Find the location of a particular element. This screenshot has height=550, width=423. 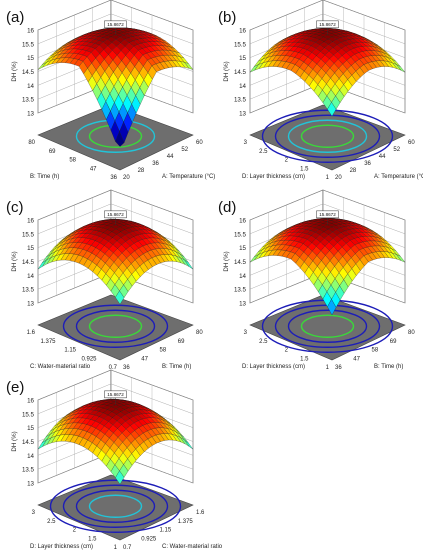

left-axis-tick: 58 is located at coordinates (72, 161).